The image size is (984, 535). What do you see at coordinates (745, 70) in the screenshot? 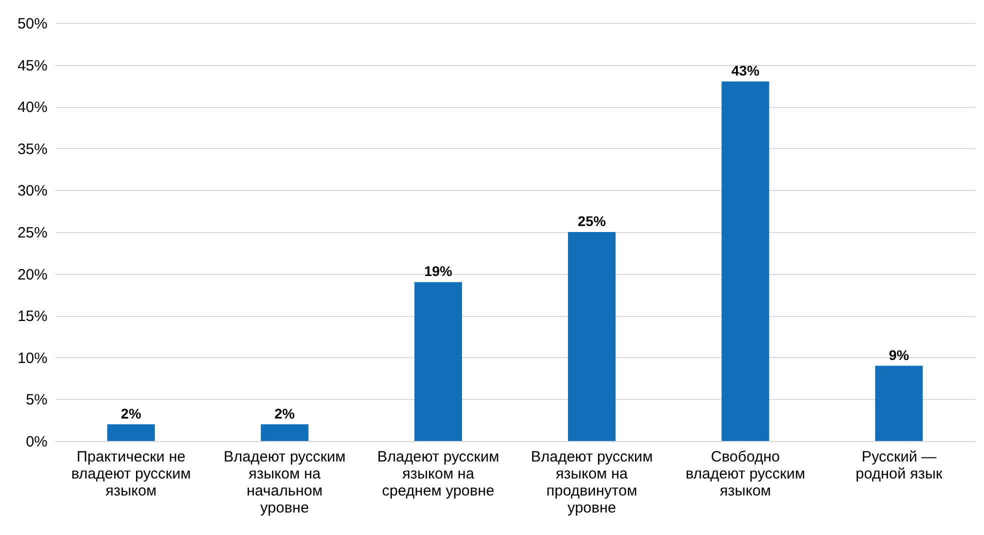
I see `data-label: 43%` at bounding box center [745, 70].